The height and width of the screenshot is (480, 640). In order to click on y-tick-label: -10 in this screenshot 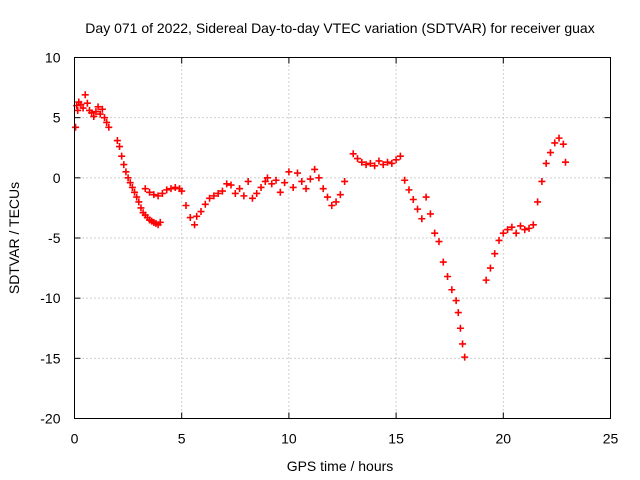, I will do `click(50, 298)`.